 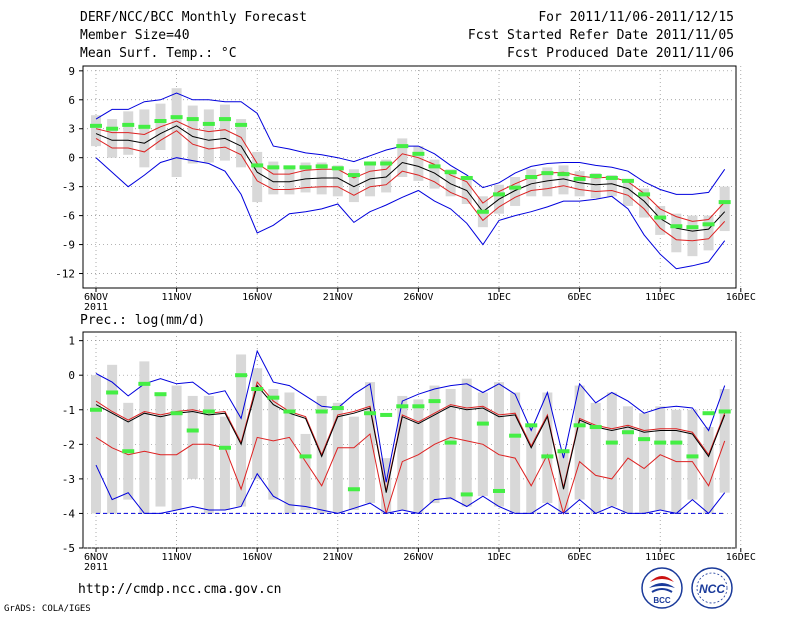 What do you see at coordinates (662, 600) in the screenshot?
I see `bcc-logo-text: BCC` at bounding box center [662, 600].